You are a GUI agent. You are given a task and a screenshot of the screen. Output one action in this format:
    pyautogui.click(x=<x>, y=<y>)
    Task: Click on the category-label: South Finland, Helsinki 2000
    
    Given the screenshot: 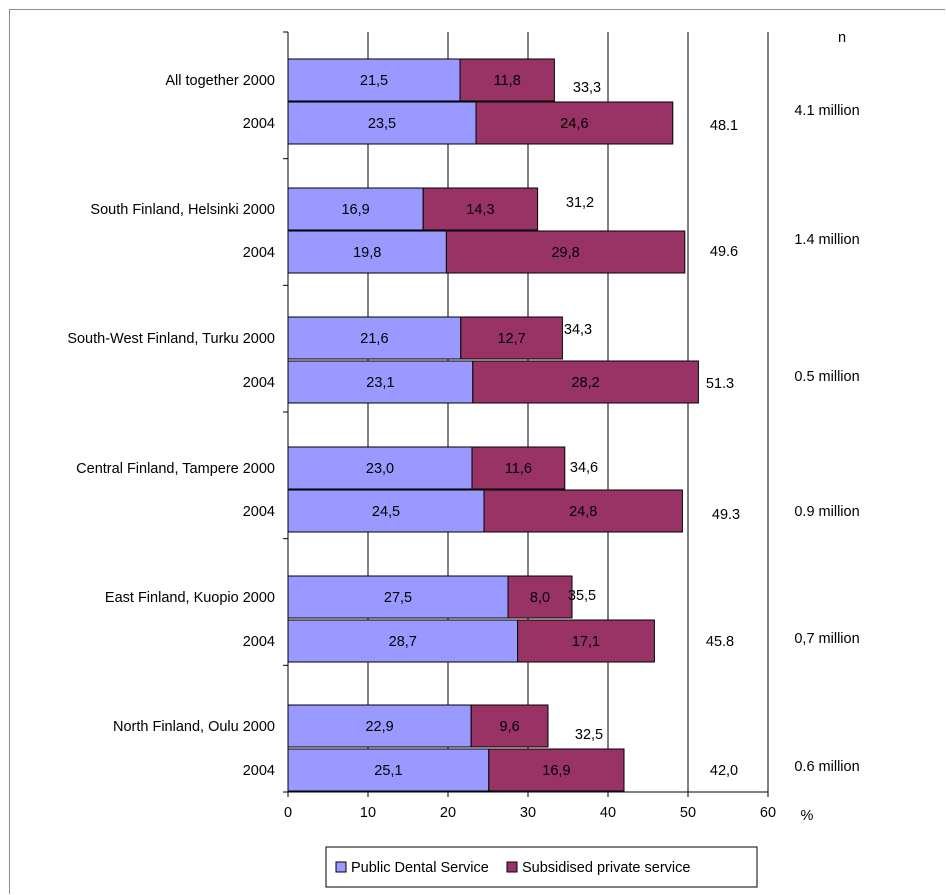 What is the action you would take?
    pyautogui.click(x=182, y=210)
    